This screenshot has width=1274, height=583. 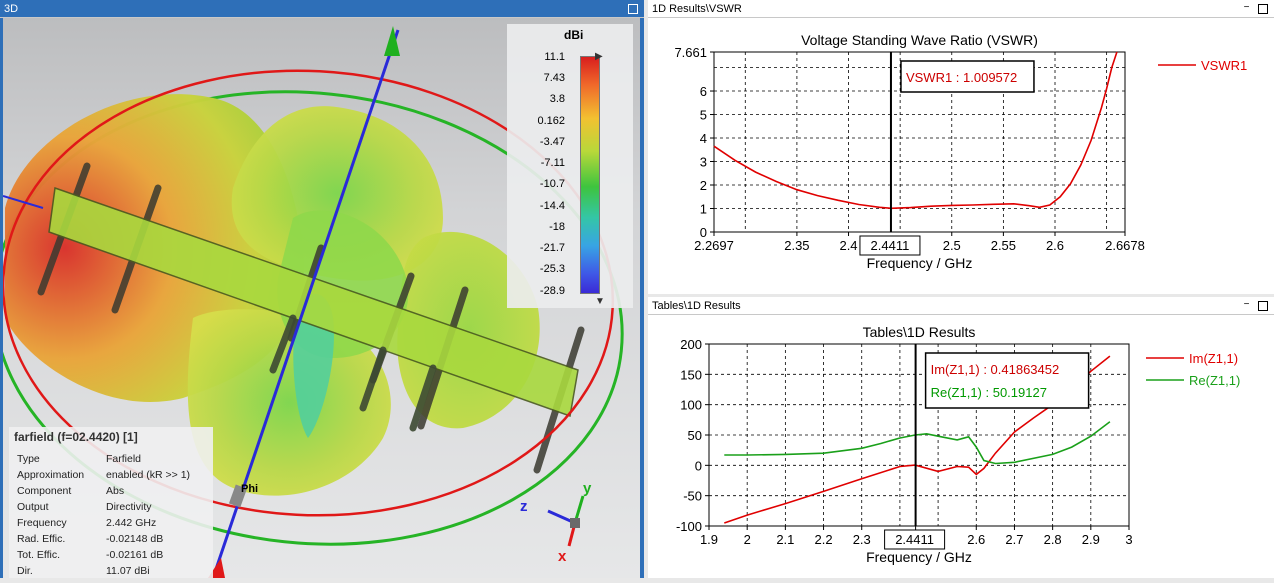 What do you see at coordinates (696, 306) in the screenshot?
I see `tables-title: Tables\1D Results` at bounding box center [696, 306].